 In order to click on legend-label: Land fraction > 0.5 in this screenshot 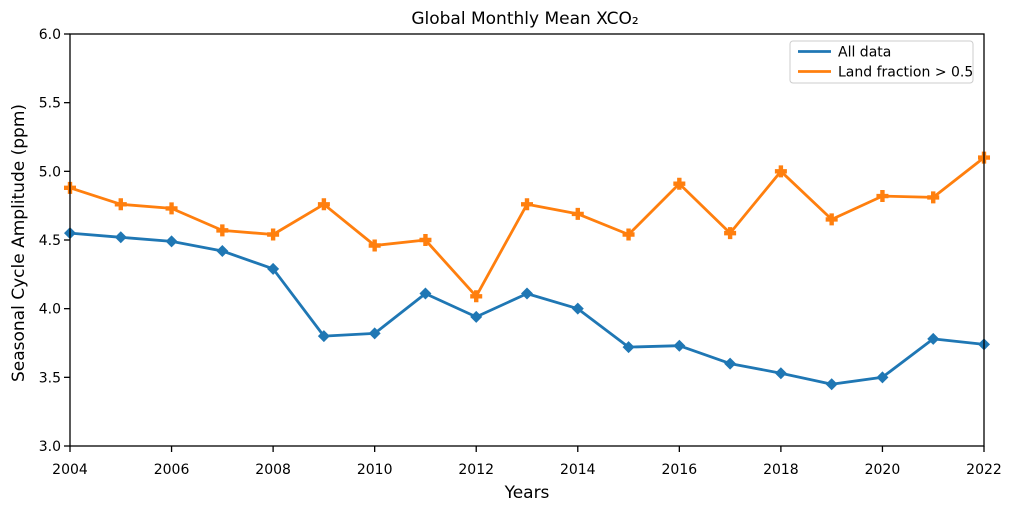, I will do `click(905, 73)`.